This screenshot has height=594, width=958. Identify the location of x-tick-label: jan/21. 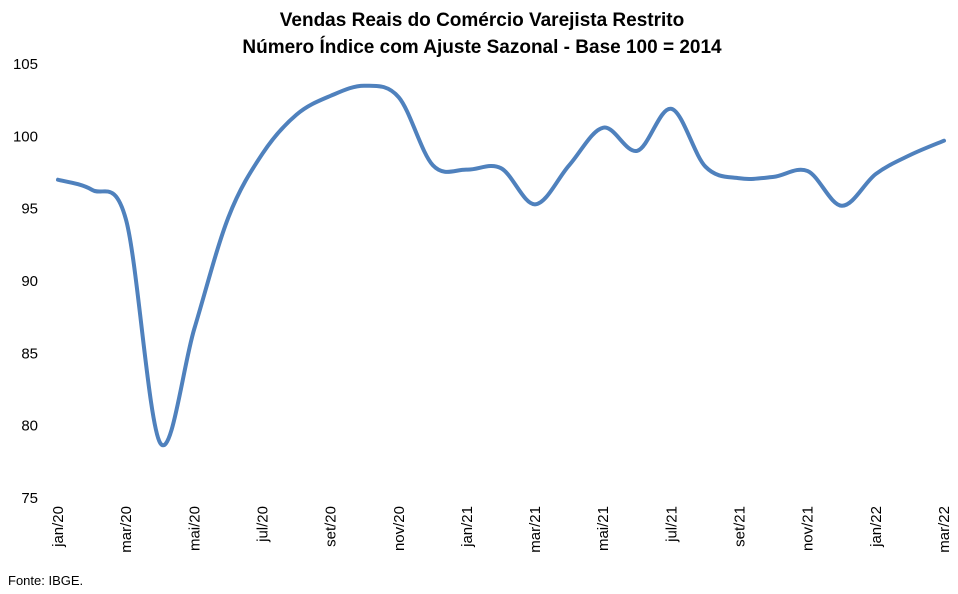
(467, 527).